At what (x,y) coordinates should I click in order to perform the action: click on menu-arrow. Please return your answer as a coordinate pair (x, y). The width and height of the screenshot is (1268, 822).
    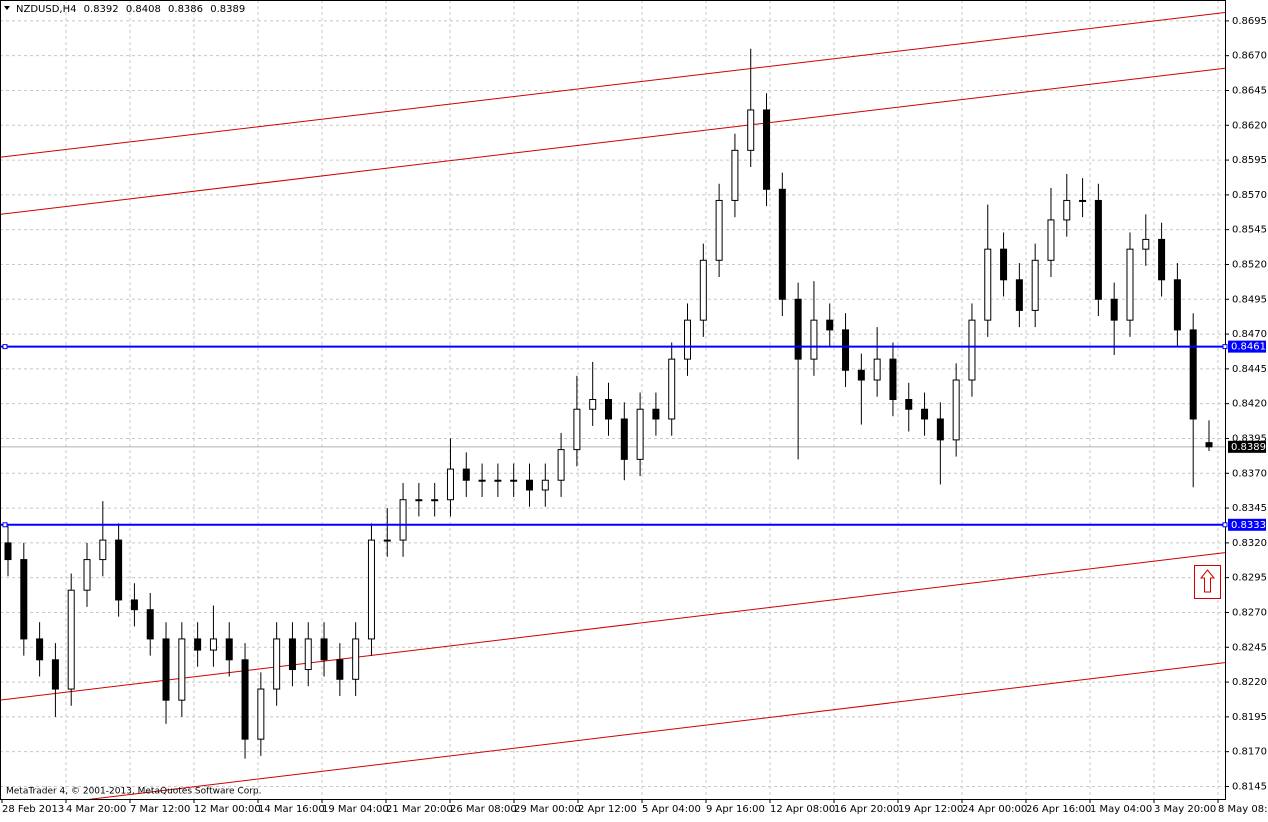
    Looking at the image, I should click on (7, 8).